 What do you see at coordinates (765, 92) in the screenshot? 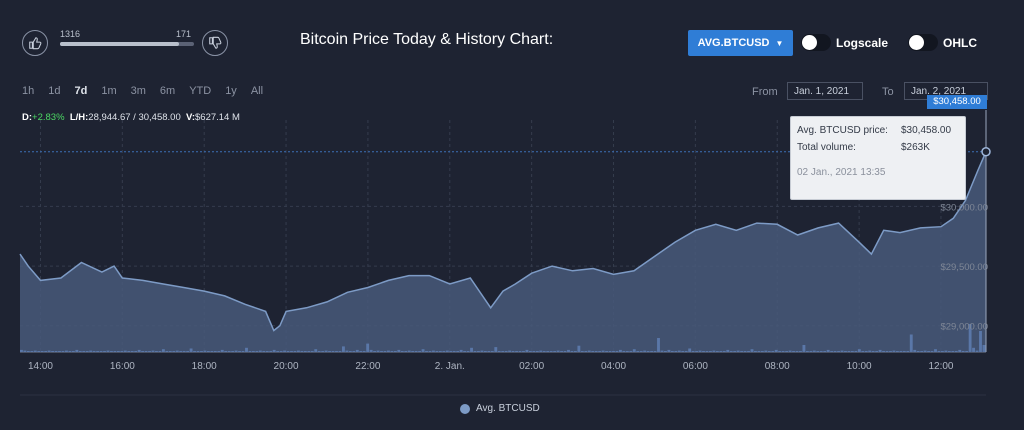
I see `from-label: From` at bounding box center [765, 92].